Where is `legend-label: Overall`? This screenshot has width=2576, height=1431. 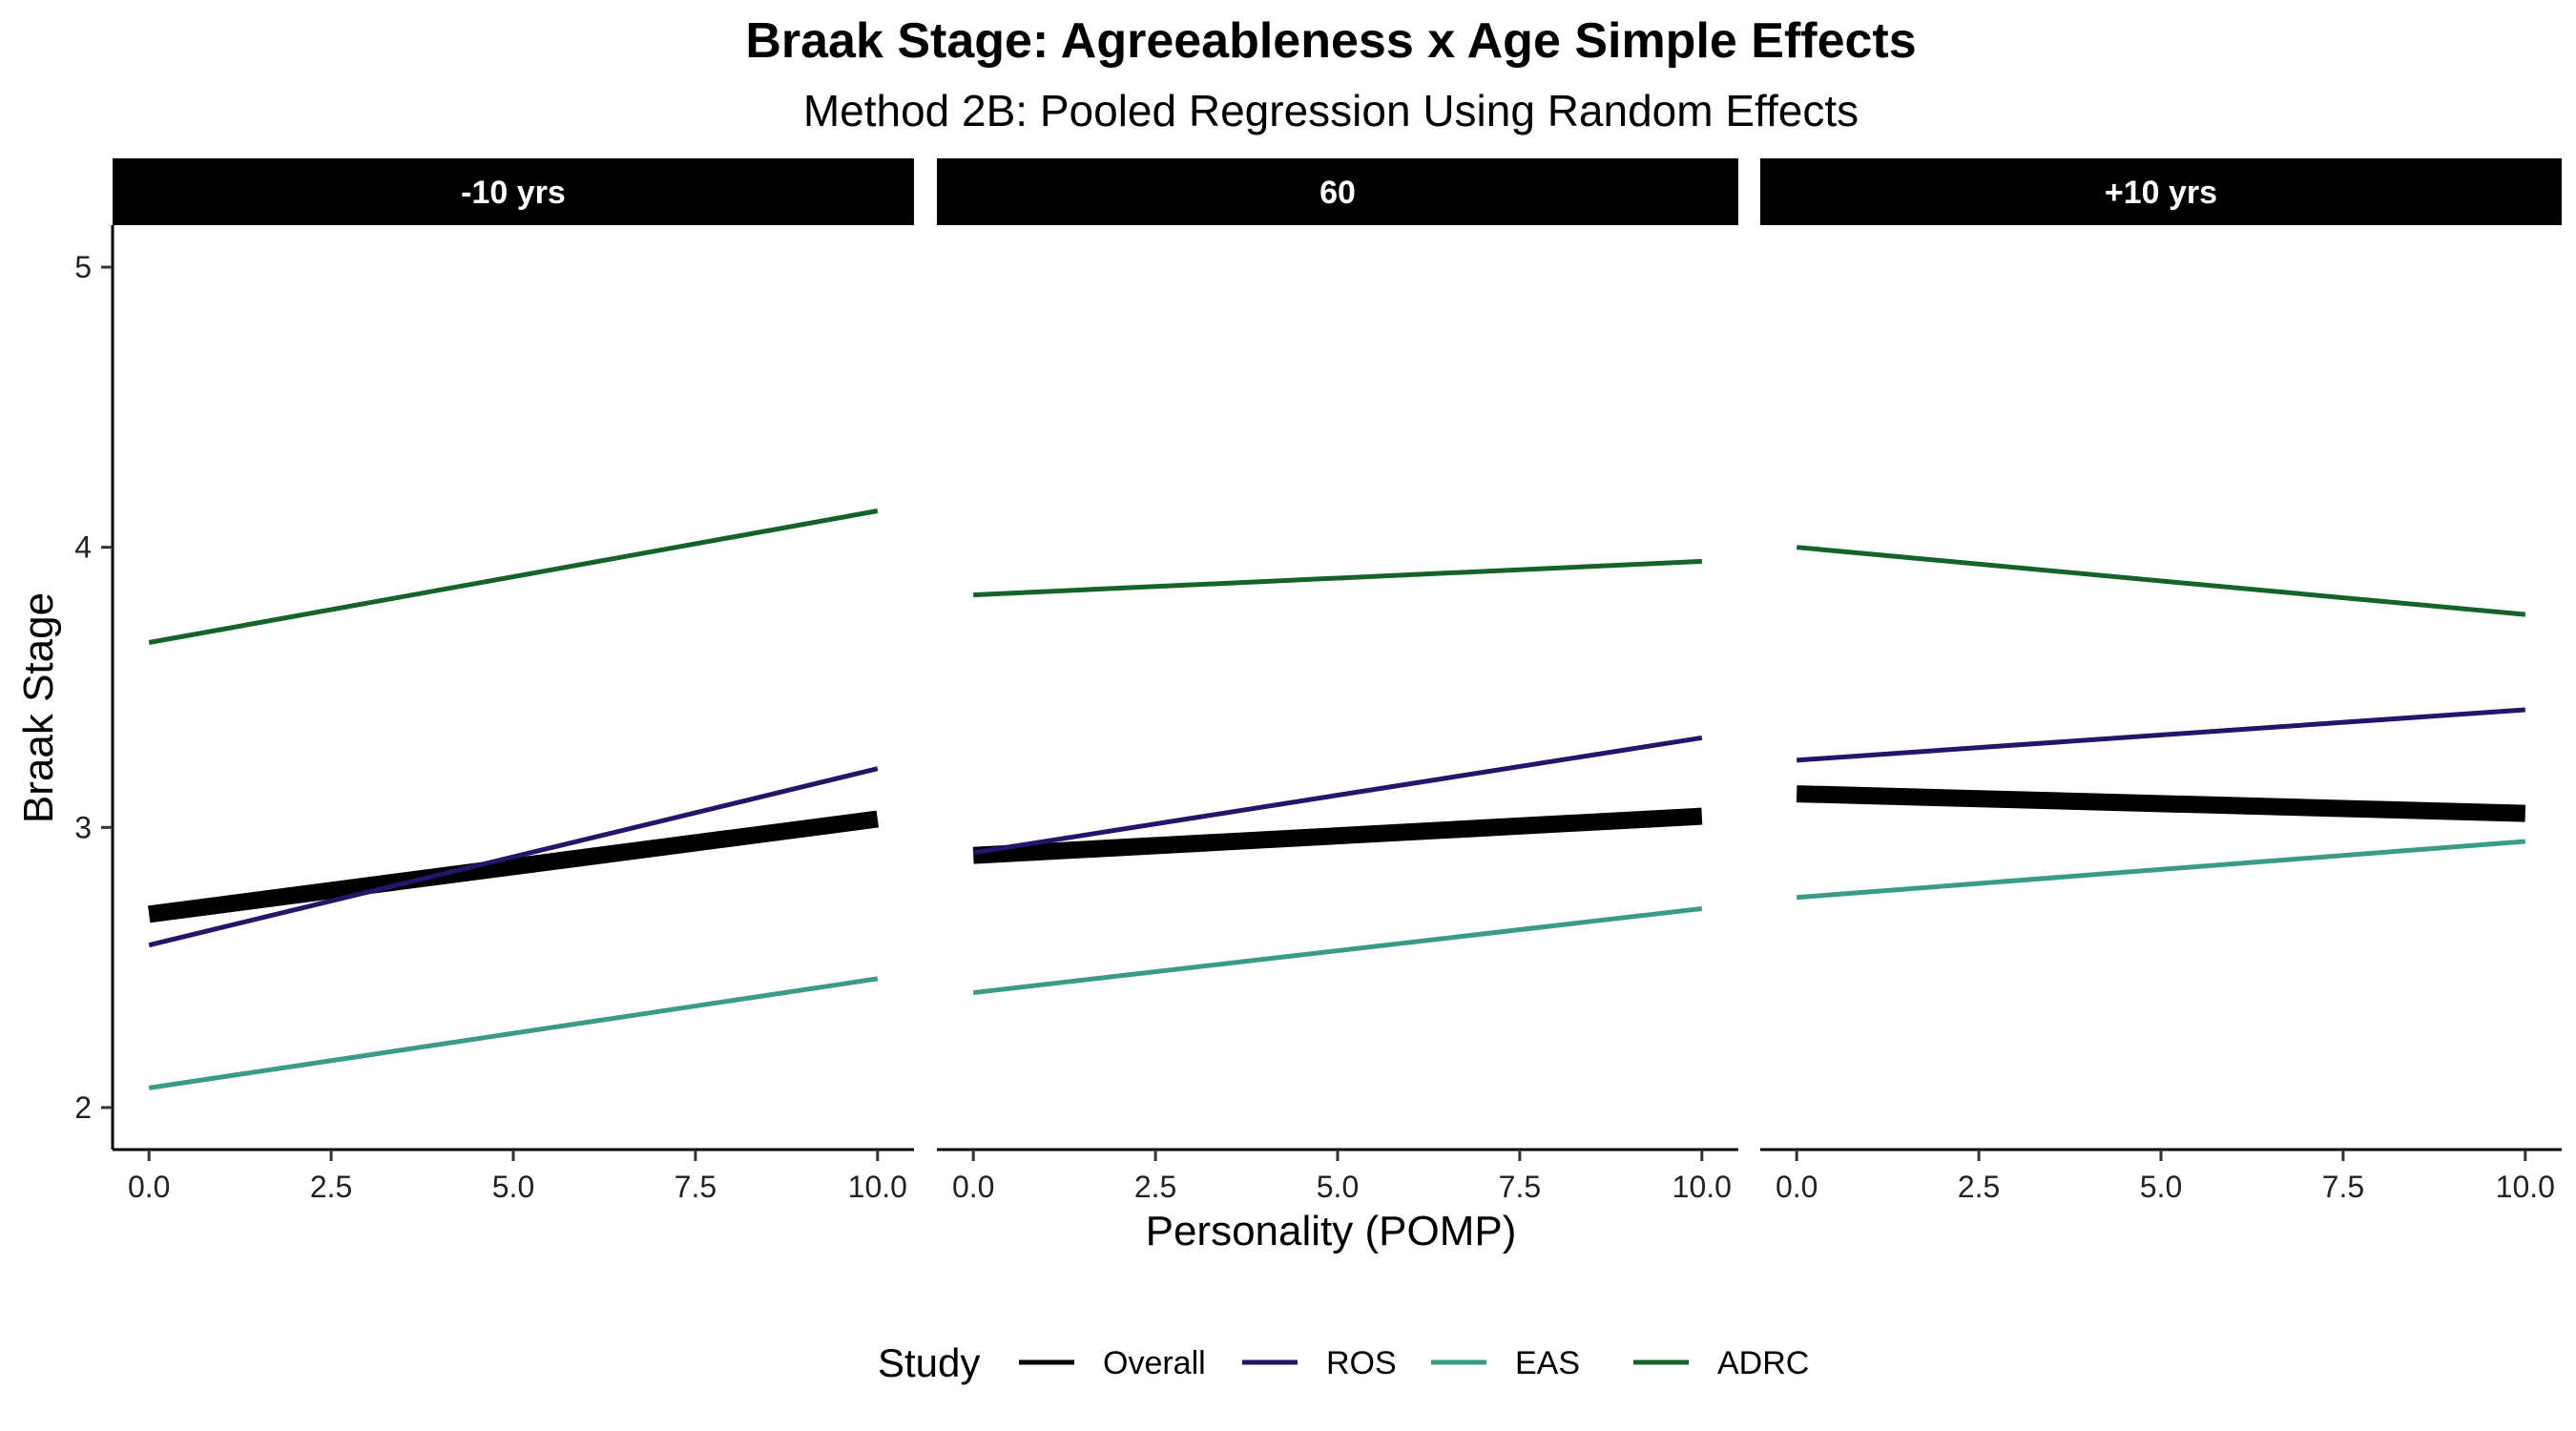 legend-label: Overall is located at coordinates (1154, 1363).